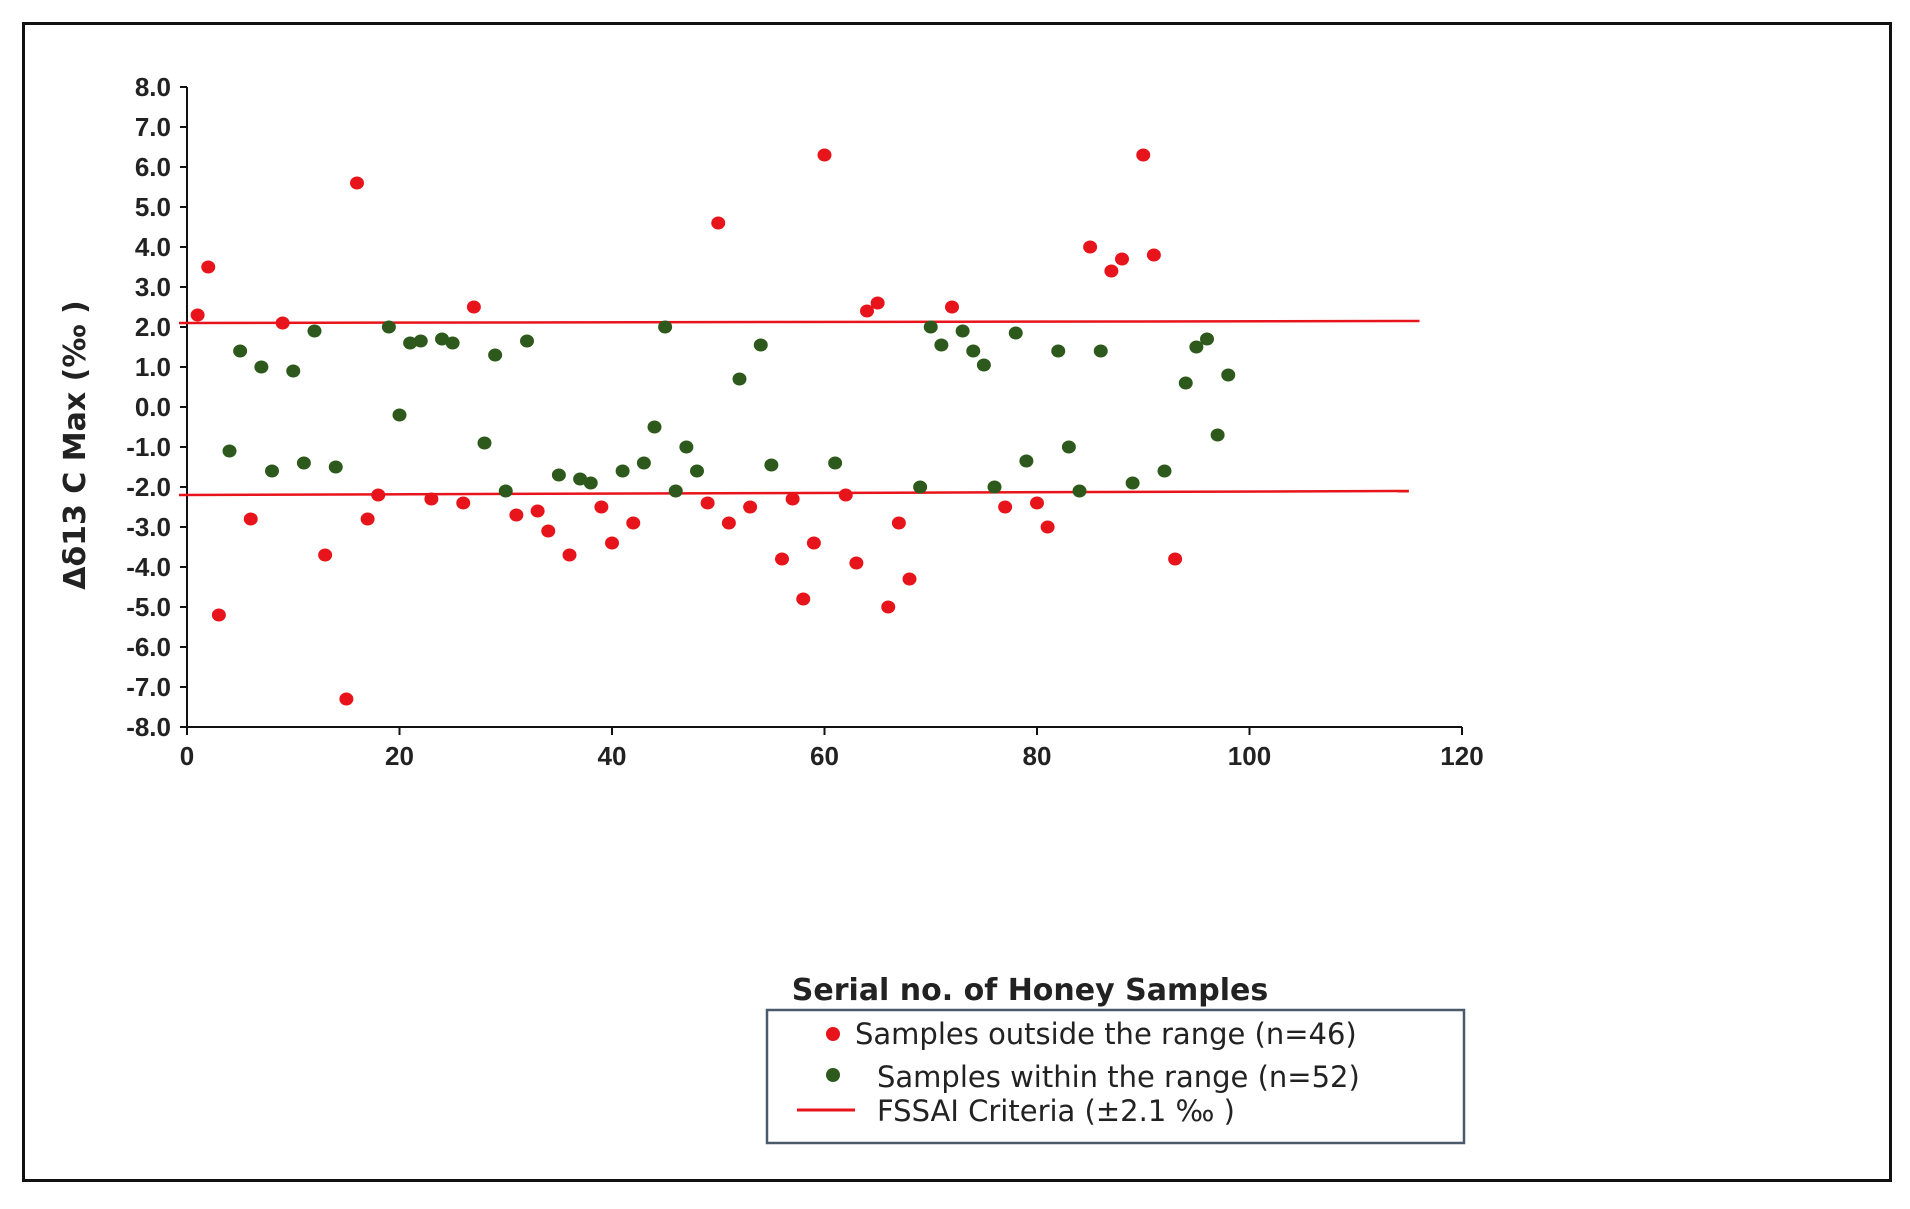 The width and height of the screenshot is (1910, 1209). What do you see at coordinates (153, 87) in the screenshot?
I see `y-tick-label: 8.0` at bounding box center [153, 87].